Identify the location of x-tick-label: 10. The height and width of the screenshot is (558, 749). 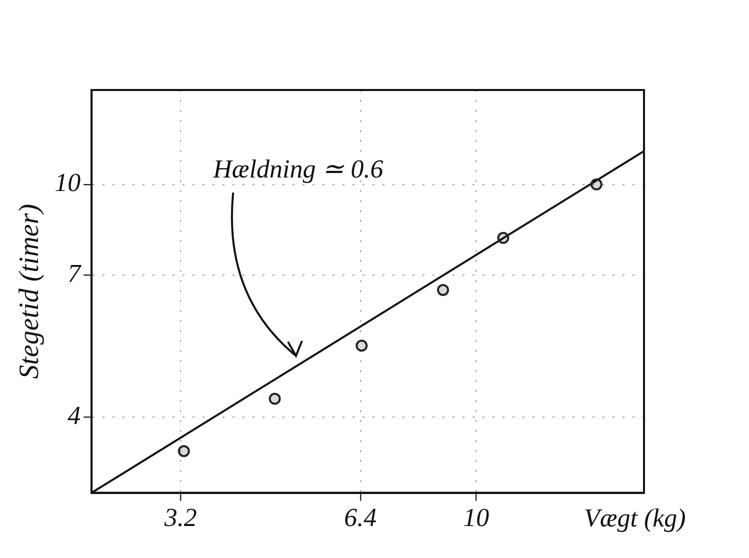
(476, 517).